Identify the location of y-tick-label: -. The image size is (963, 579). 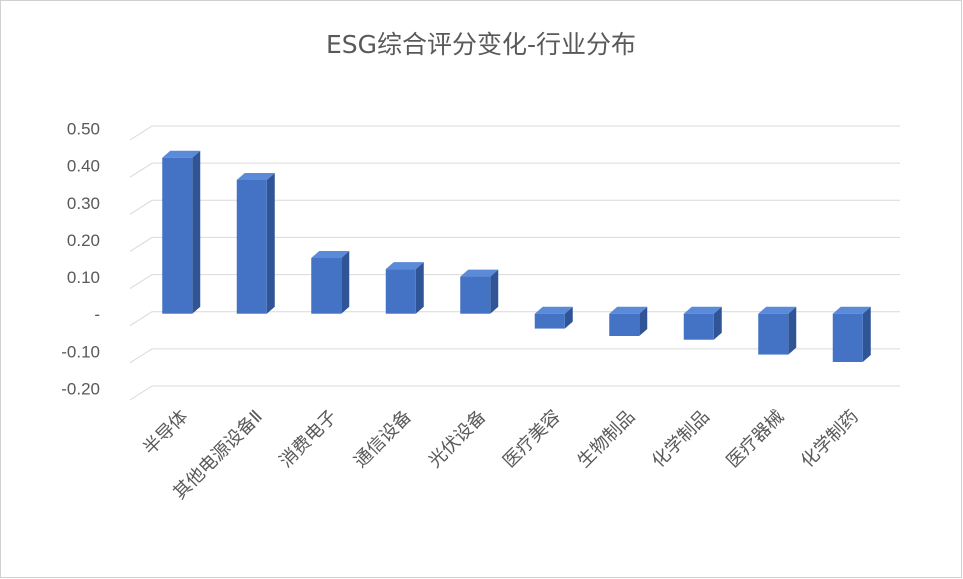
(97, 314).